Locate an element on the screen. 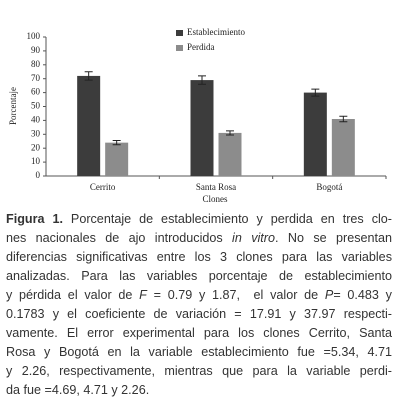  caption-text: = 0.79 y 1.87, el valor de is located at coordinates (235, 295).